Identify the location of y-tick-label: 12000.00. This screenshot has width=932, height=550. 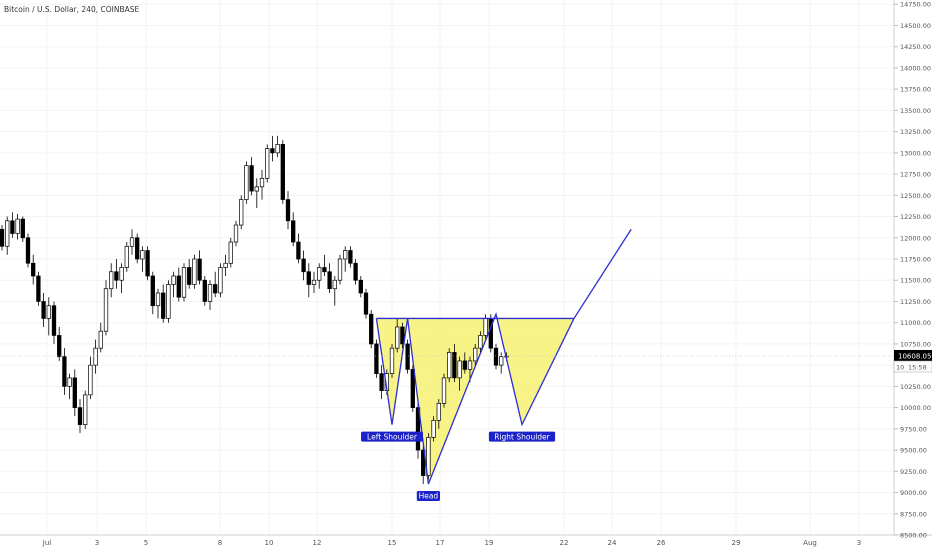
(915, 238).